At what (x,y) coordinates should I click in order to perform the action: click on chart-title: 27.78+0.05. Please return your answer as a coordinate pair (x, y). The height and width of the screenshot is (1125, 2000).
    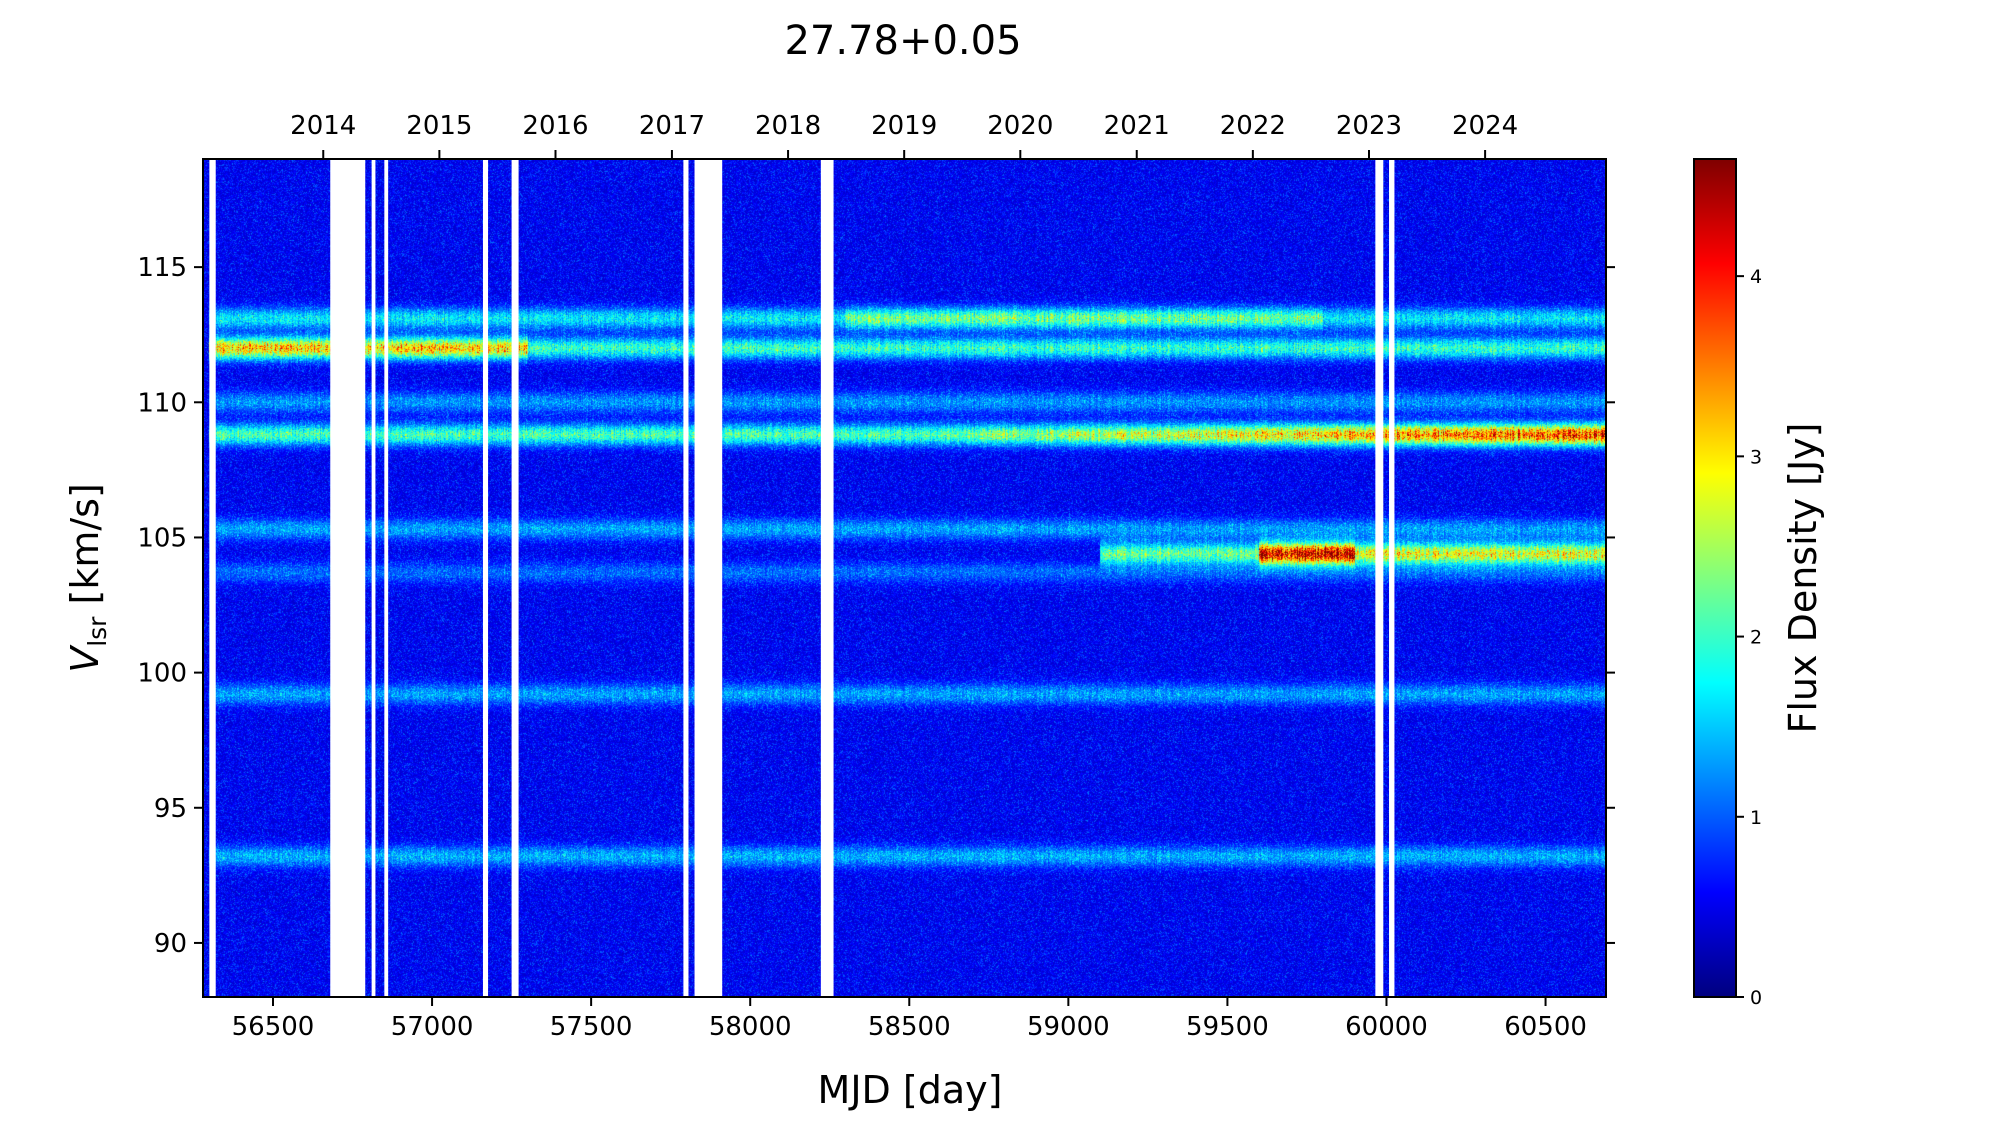
    Looking at the image, I should click on (902, 41).